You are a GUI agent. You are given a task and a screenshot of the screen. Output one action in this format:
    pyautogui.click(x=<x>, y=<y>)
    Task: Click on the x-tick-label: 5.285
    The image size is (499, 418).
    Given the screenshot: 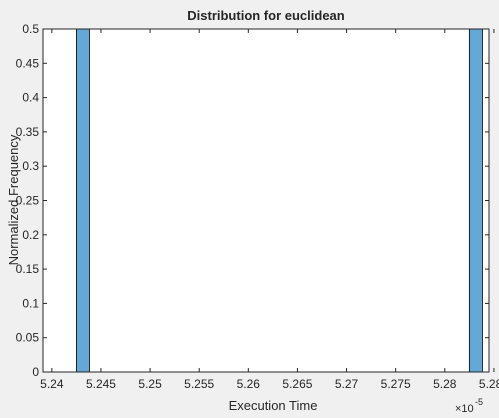 What is the action you would take?
    pyautogui.click(x=489, y=384)
    